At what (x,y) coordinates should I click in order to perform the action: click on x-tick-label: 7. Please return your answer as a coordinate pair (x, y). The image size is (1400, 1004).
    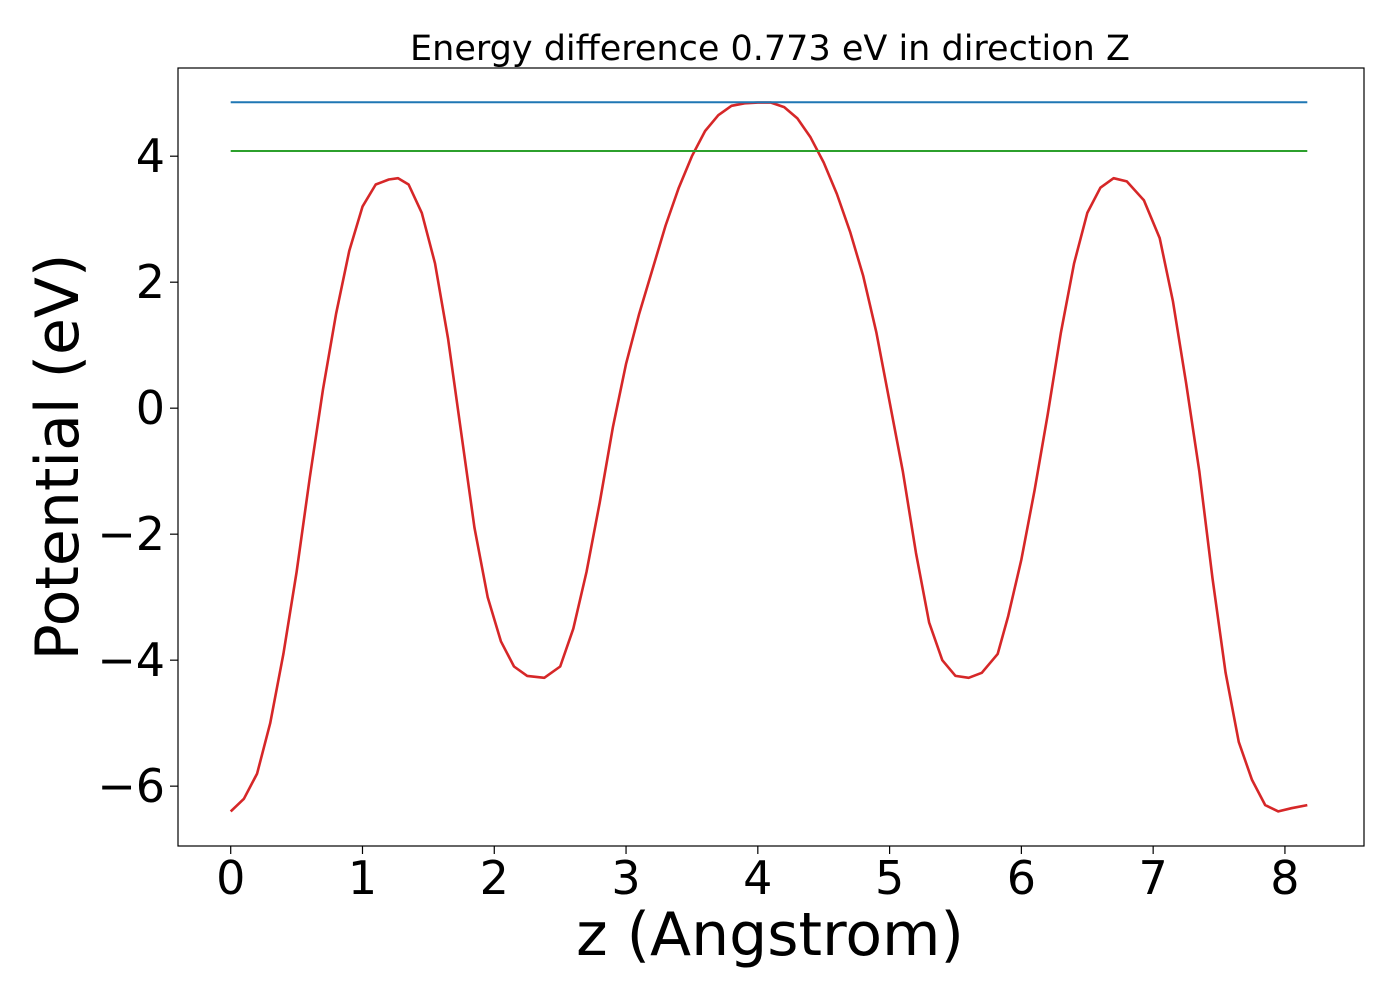
    Looking at the image, I should click on (1153, 878).